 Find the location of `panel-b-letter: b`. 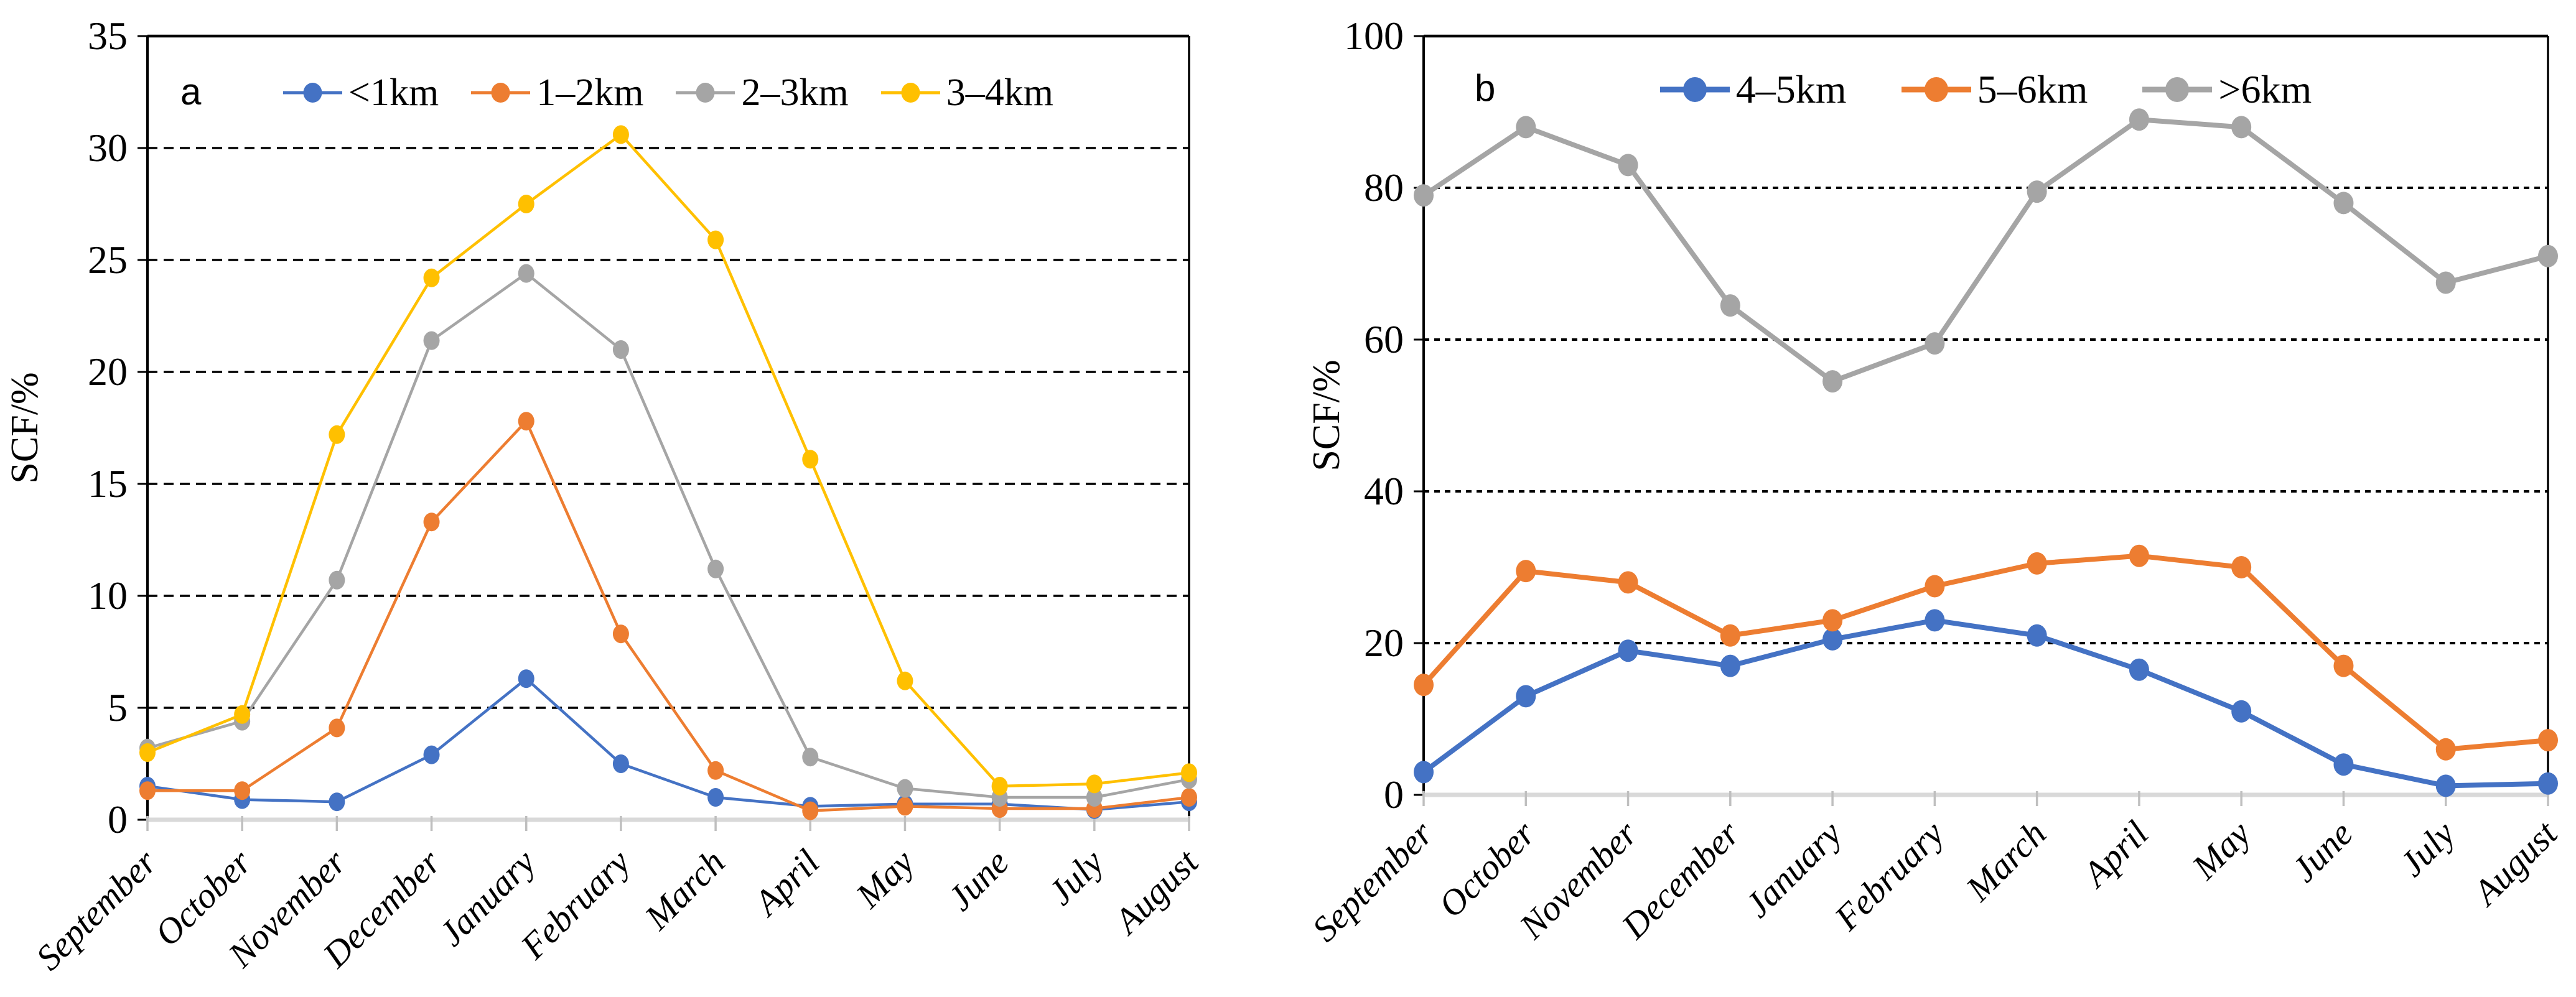

panel-b-letter: b is located at coordinates (1485, 88).